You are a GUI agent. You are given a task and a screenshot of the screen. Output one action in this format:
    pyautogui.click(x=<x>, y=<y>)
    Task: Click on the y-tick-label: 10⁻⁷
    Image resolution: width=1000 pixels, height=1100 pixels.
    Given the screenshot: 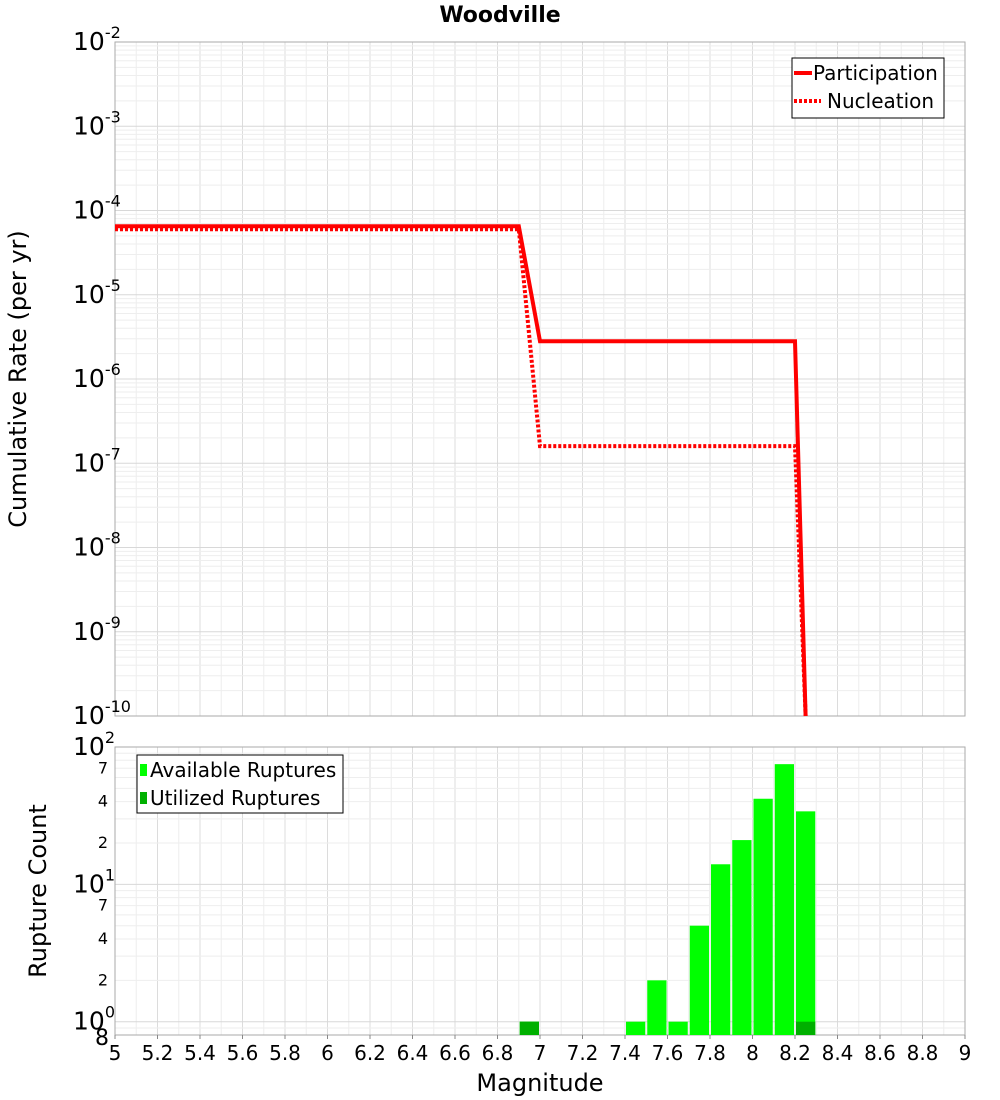 What is the action you would take?
    pyautogui.click(x=97, y=460)
    